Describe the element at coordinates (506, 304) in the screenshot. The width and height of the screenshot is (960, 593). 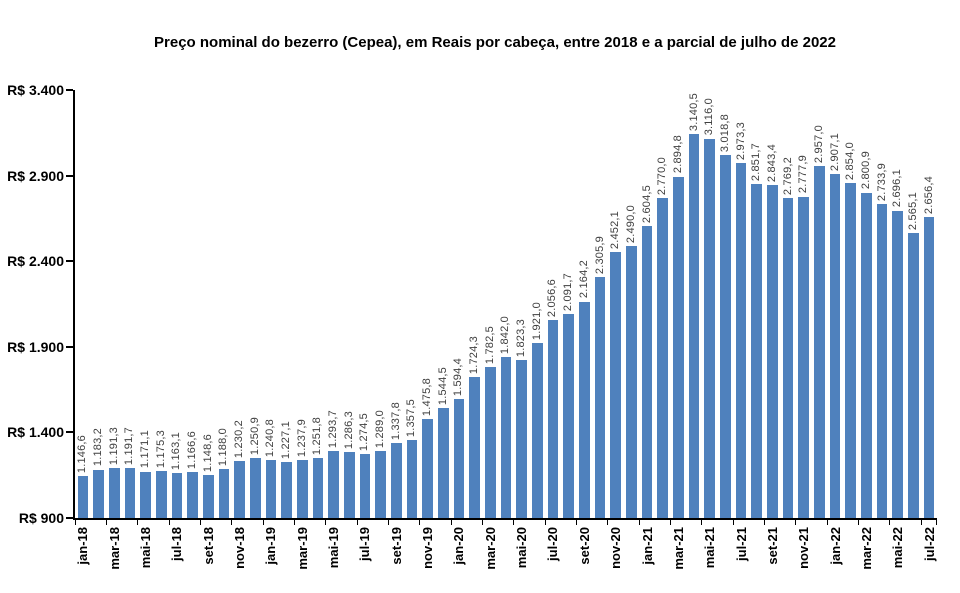
I see `bar-slot: 1.842,0` at that location.